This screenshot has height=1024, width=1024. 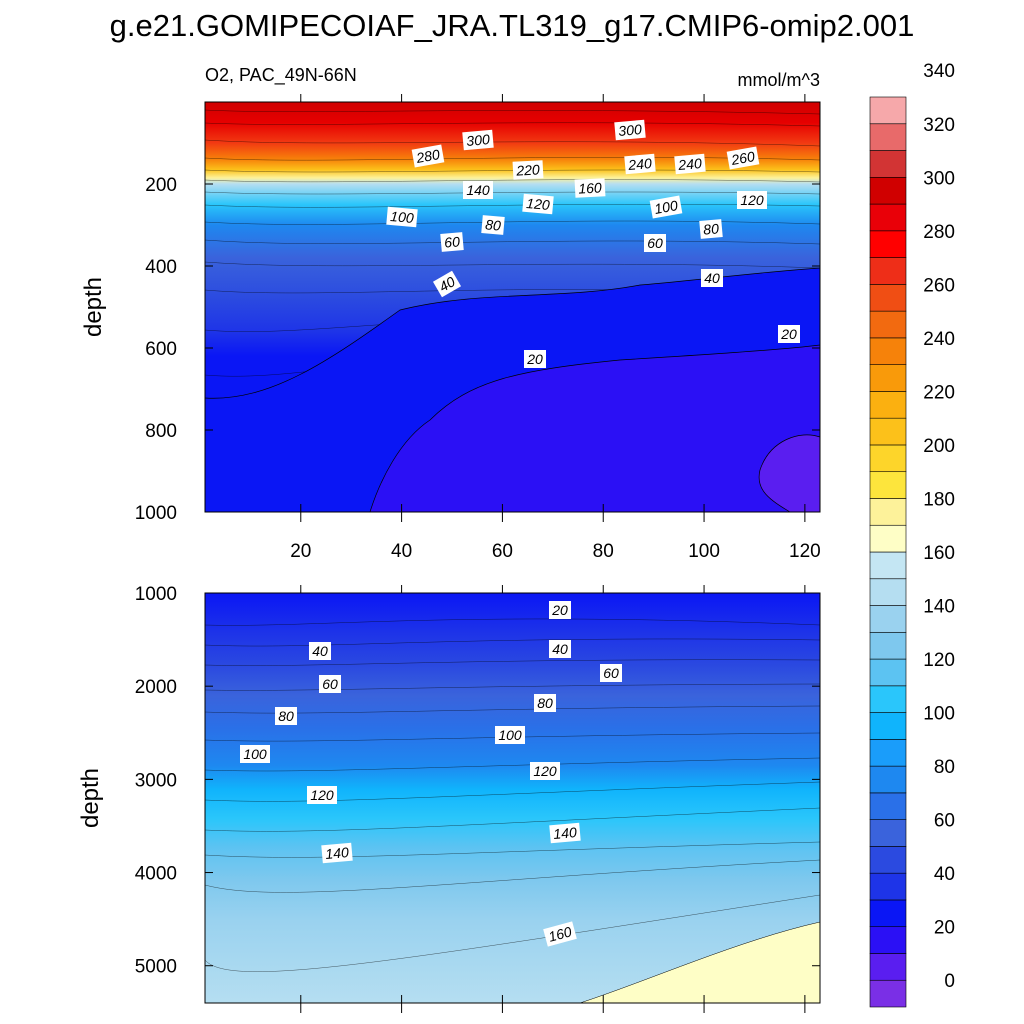 I want to click on colorbar-tick-label: 100, so click(x=939, y=714).